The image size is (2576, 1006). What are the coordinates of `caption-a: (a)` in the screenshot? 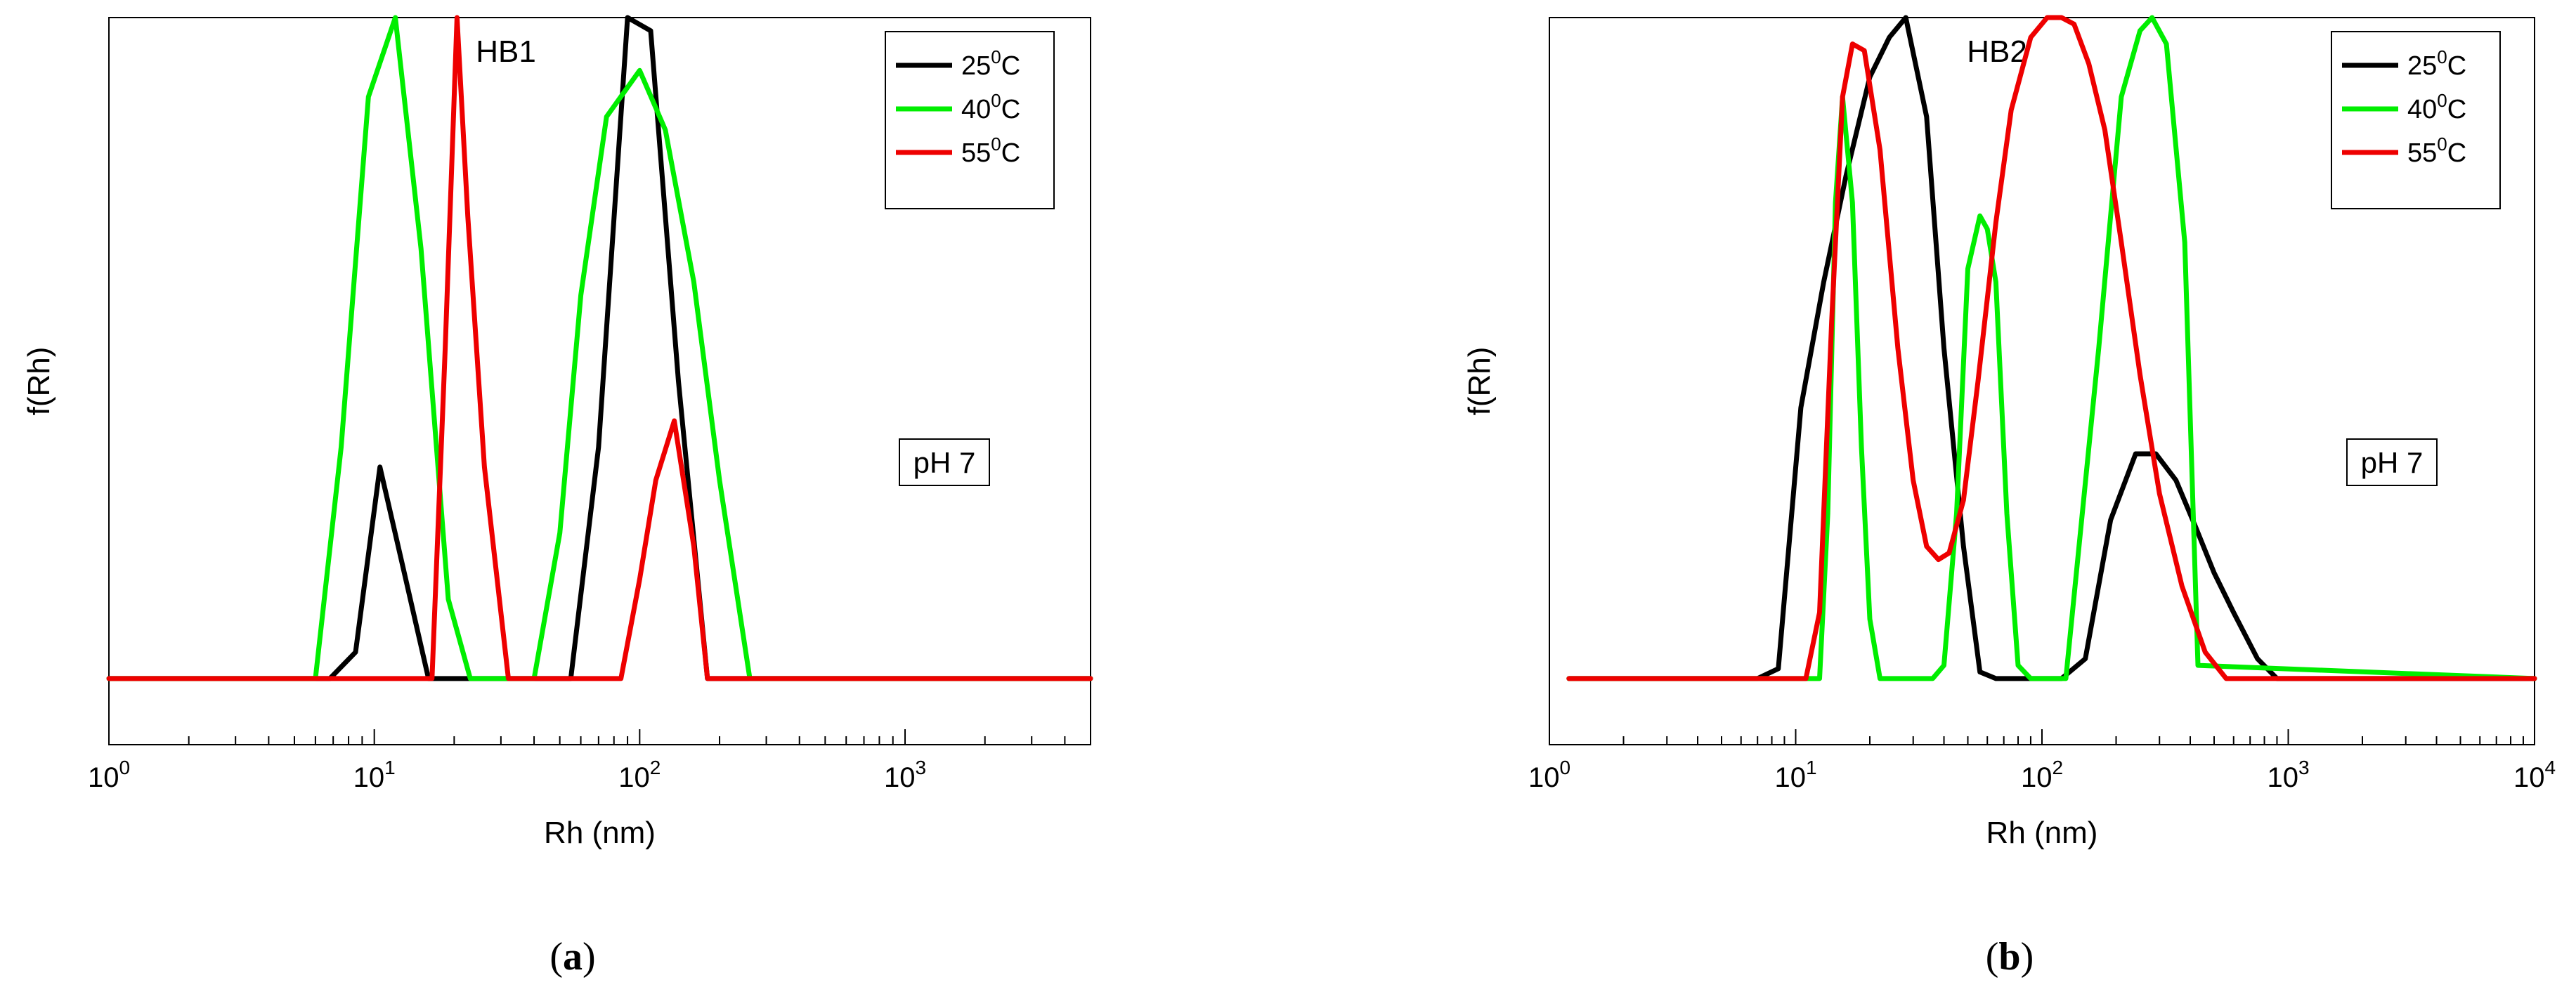 It's located at (572, 957).